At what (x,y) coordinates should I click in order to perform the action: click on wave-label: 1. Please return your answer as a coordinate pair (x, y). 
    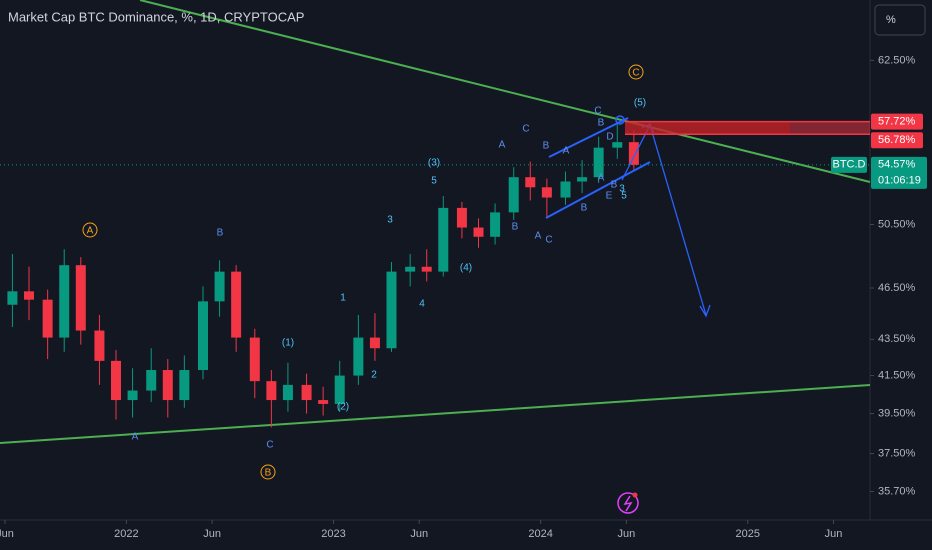
    Looking at the image, I should click on (343, 298).